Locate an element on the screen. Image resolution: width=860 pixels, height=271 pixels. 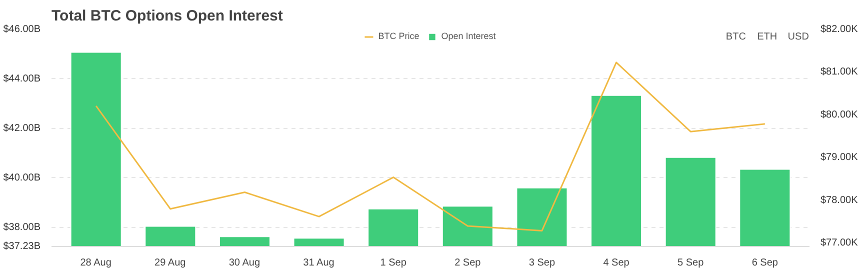
legend-label: Open Interest is located at coordinates (468, 36).